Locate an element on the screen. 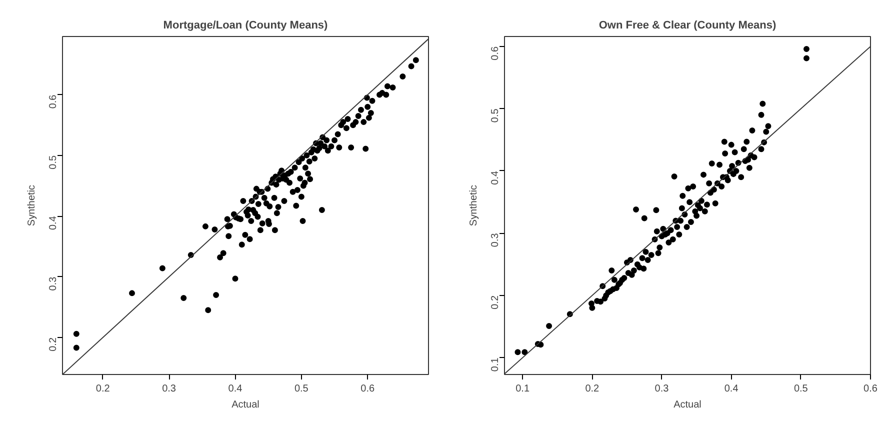  y-tick-label: 0.1 is located at coordinates (495, 364).